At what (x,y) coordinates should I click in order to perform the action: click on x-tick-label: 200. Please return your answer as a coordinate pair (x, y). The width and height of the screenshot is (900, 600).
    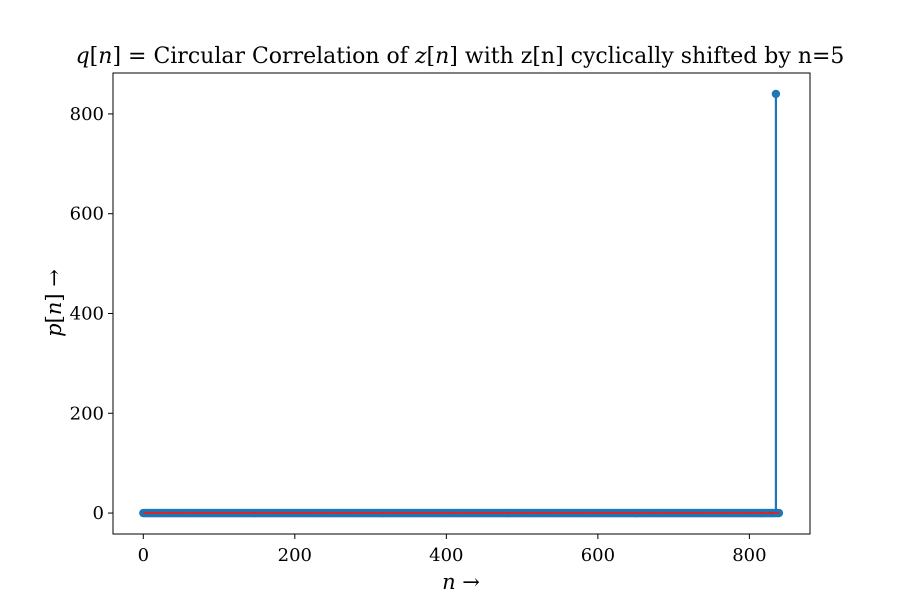
    Looking at the image, I should click on (295, 555).